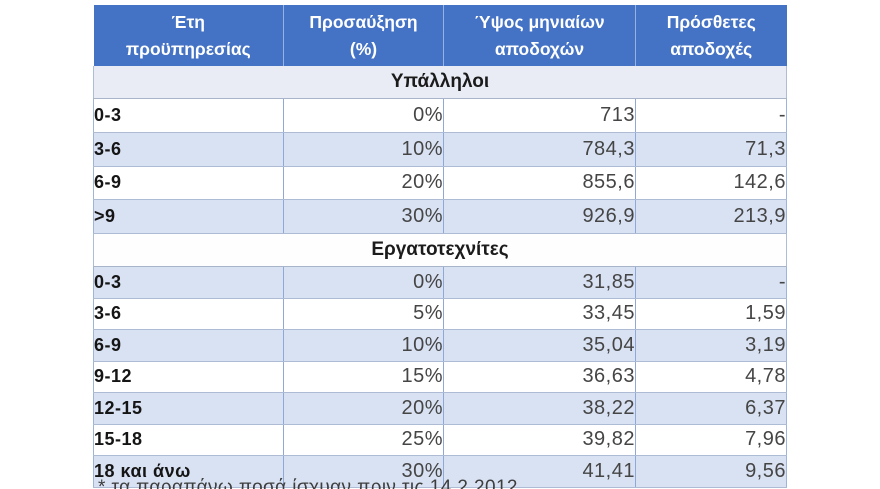 This screenshot has height=489, width=880. What do you see at coordinates (711, 183) in the screenshot?
I see `cell-extra: 142,6` at bounding box center [711, 183].